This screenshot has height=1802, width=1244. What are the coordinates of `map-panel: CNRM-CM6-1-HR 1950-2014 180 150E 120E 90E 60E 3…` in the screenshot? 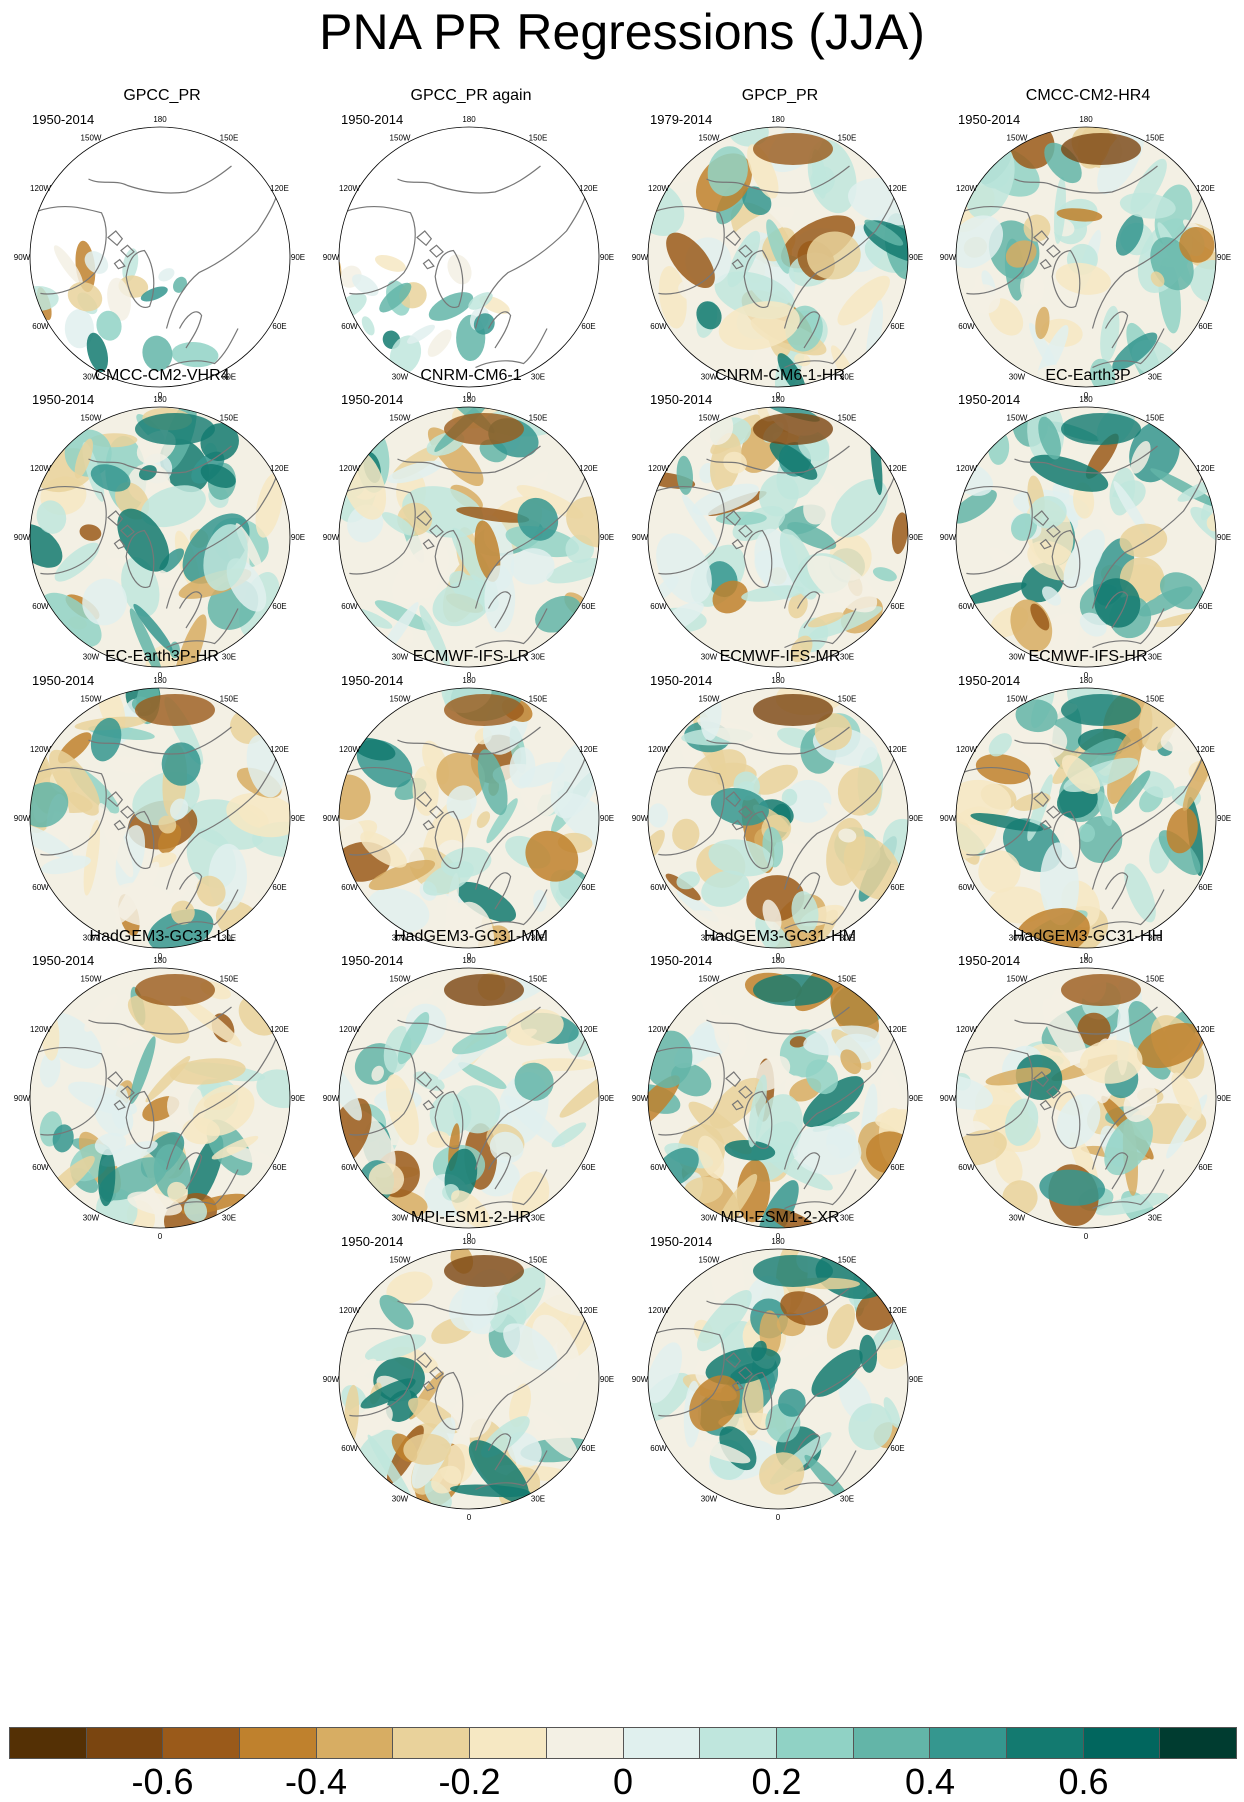 It's located at (780, 525).